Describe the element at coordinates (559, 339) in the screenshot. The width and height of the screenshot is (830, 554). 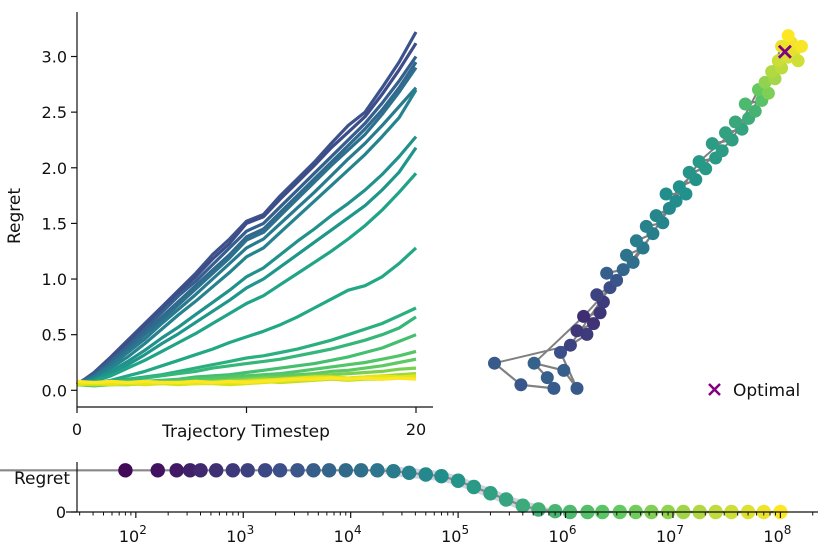
I see `trajectory-edge` at that location.